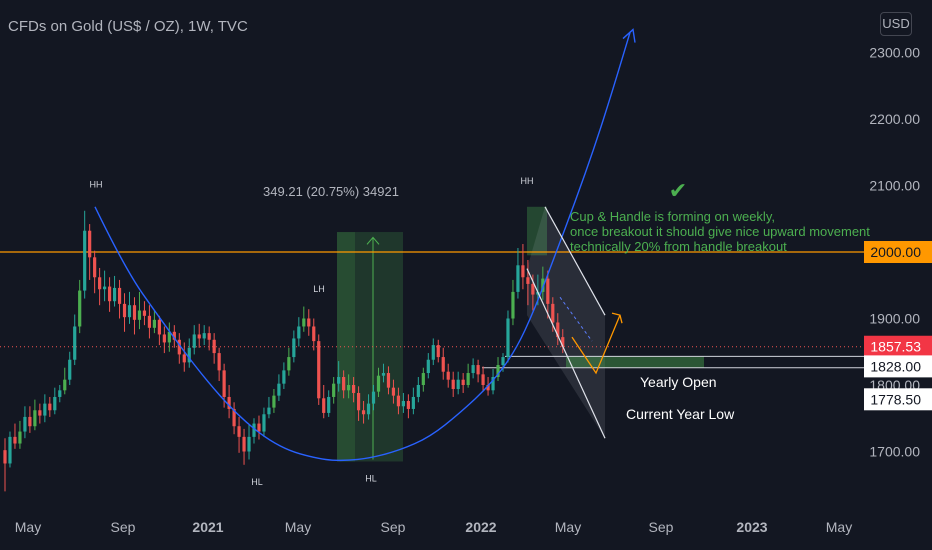  What do you see at coordinates (371, 478) in the screenshot?
I see `label-hl-right: HL` at bounding box center [371, 478].